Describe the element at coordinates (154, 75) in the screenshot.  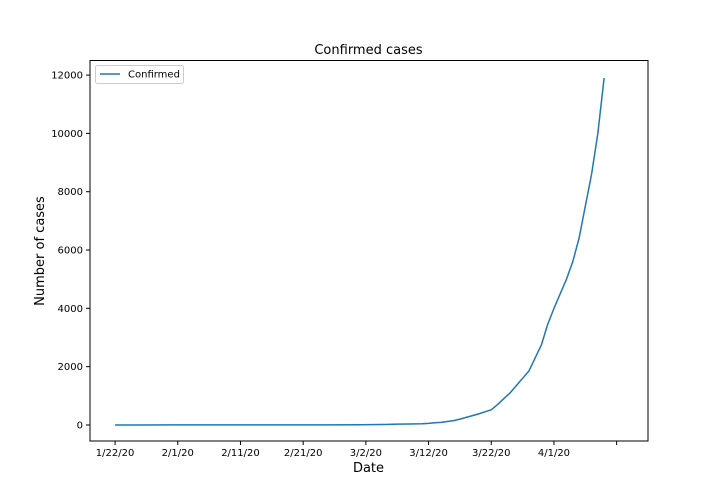
I see `legend-label-confirmed: Confirmed` at that location.